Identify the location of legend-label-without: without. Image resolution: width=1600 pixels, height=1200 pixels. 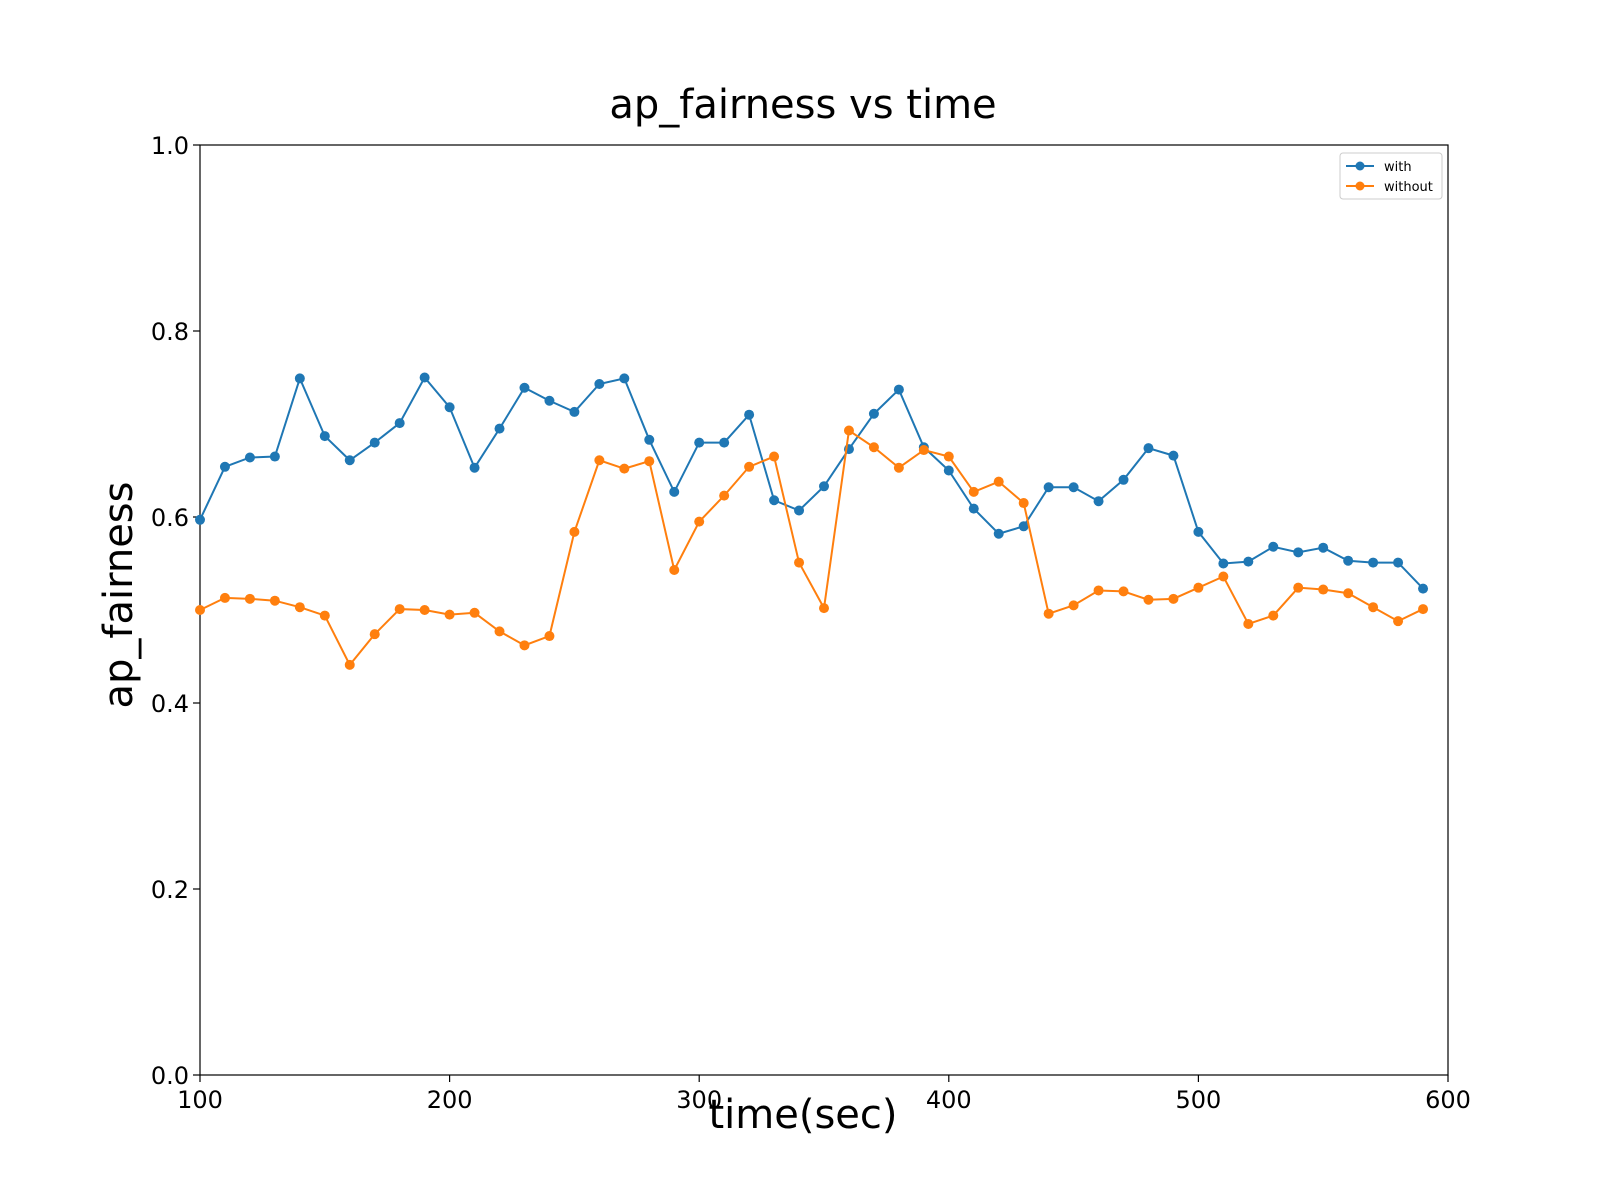
(1408, 187).